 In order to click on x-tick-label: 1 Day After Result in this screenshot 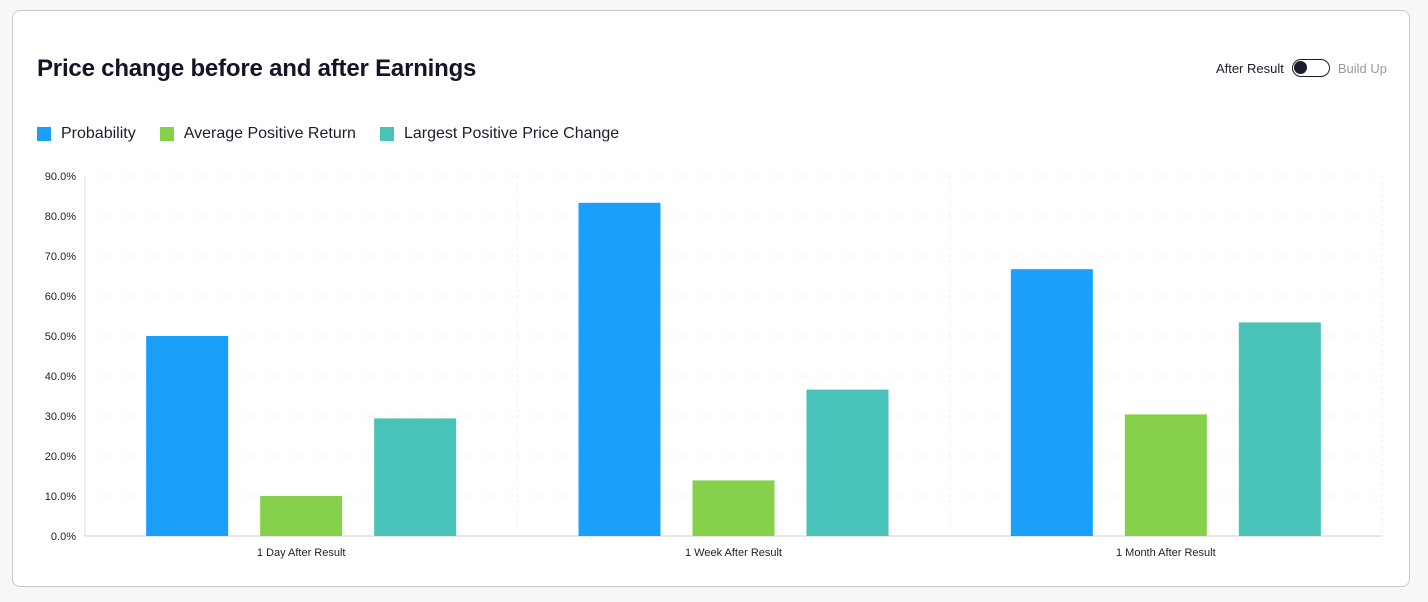, I will do `click(301, 553)`.